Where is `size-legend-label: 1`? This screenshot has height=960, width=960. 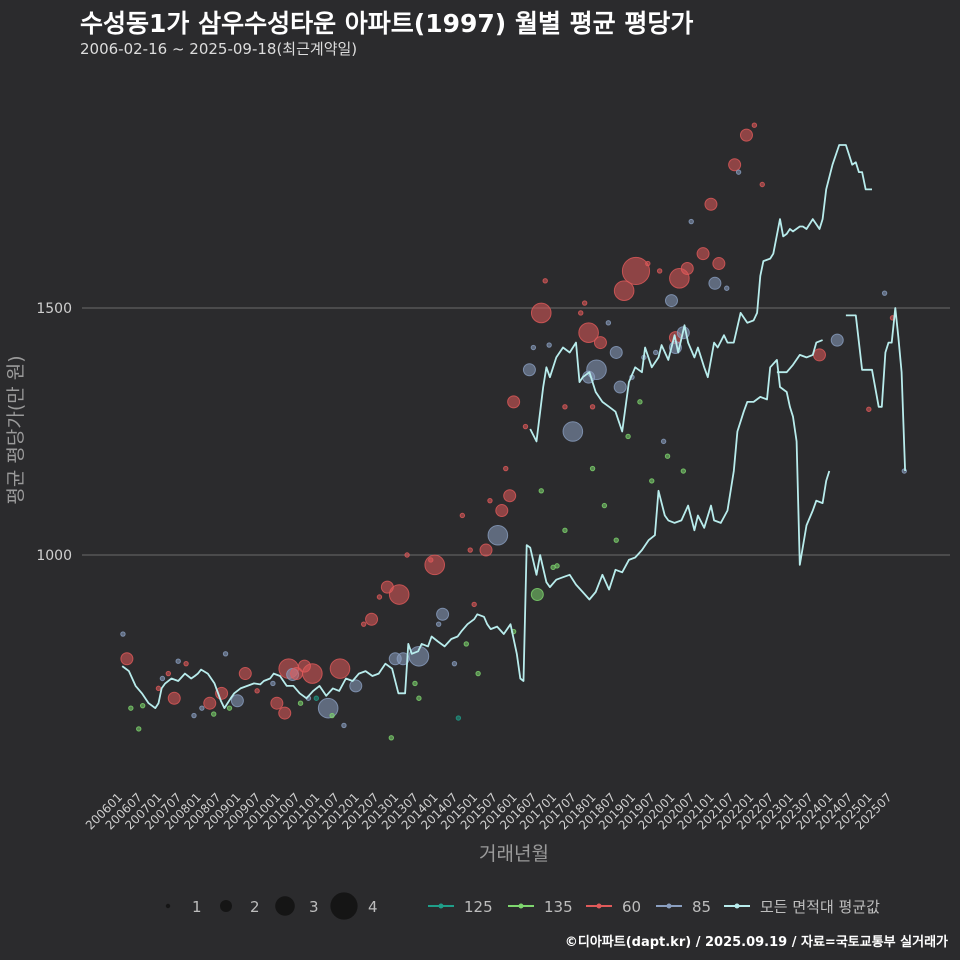 size-legend-label: 1 is located at coordinates (197, 907).